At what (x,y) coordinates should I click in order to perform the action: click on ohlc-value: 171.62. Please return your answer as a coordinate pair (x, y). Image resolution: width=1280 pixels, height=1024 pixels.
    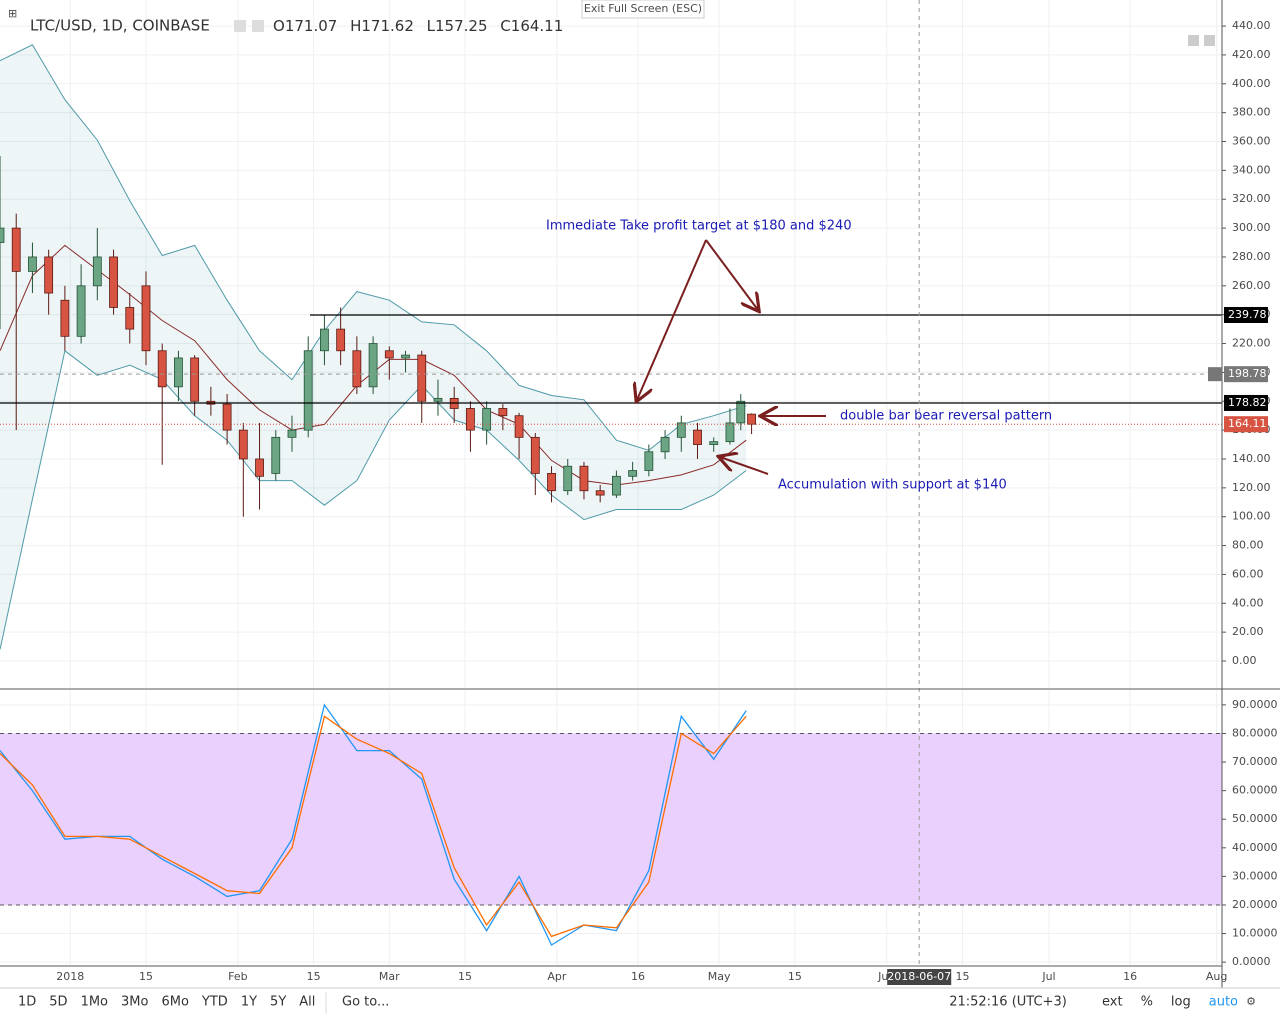
    Looking at the image, I should click on (387, 26).